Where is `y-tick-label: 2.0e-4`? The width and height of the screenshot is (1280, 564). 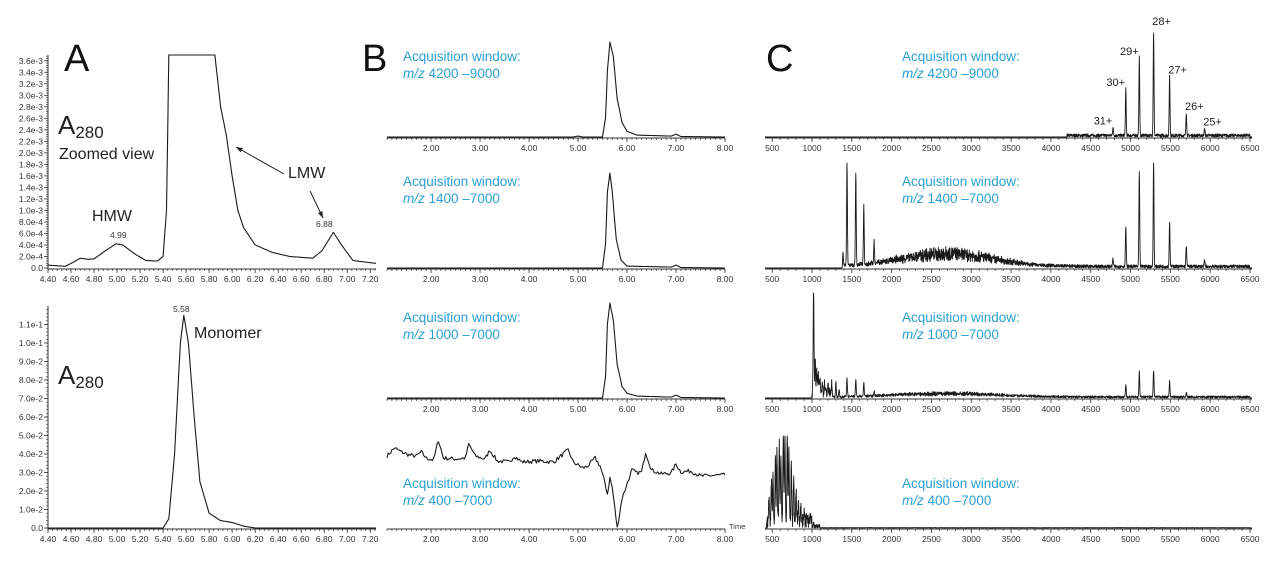 y-tick-label: 2.0e-4 is located at coordinates (31, 256).